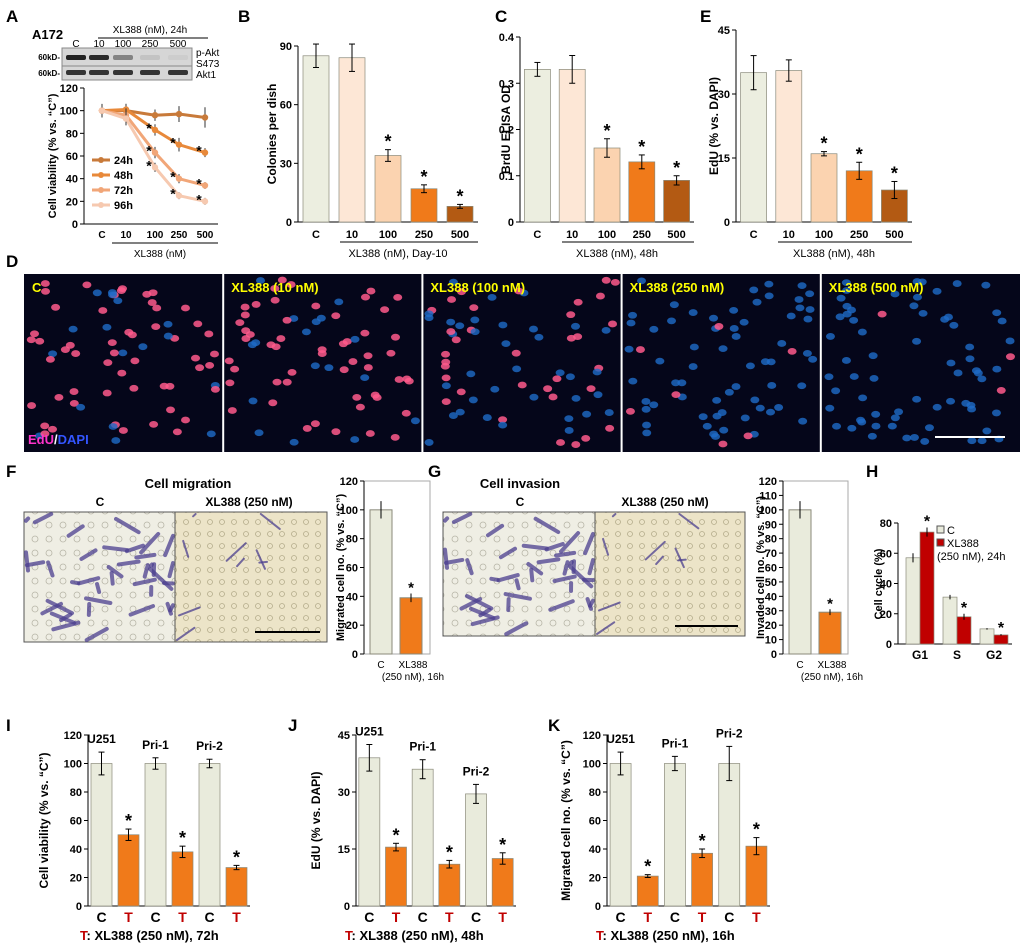 The width and height of the screenshot is (1020, 949). I want to click on E-category-label: 10, so click(789, 235).